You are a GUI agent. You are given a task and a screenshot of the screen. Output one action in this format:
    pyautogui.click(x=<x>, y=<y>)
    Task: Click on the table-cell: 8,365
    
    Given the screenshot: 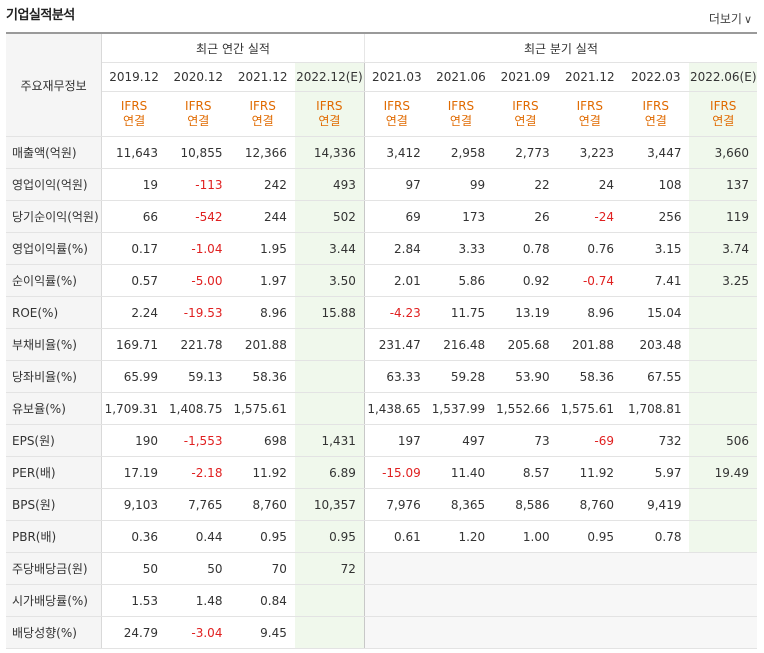 What is the action you would take?
    pyautogui.click(x=461, y=504)
    